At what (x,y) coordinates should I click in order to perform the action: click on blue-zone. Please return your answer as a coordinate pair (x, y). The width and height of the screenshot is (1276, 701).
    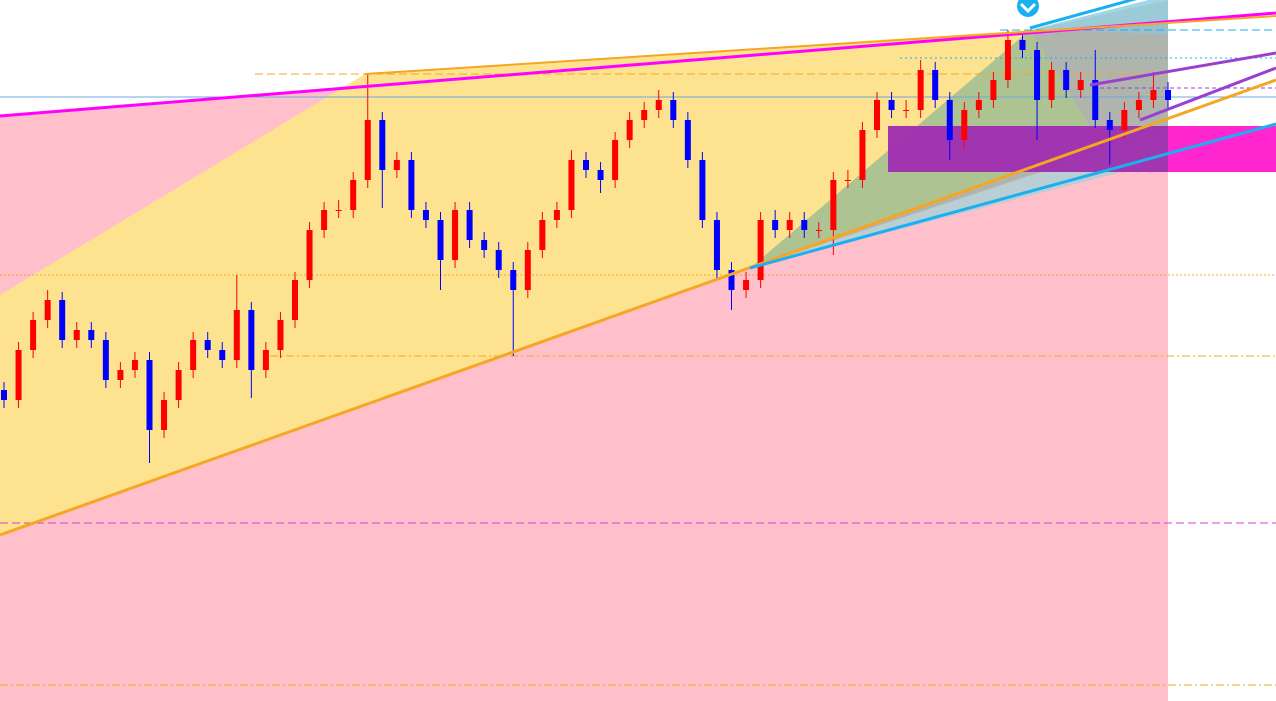
    Looking at the image, I should click on (1099, 15).